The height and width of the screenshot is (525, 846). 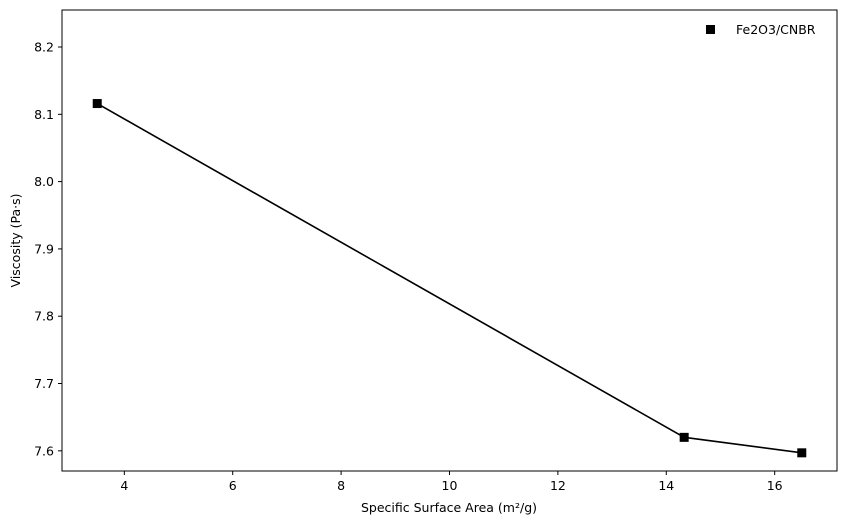 What do you see at coordinates (44, 47) in the screenshot?
I see `y-tick-label: 8.2` at bounding box center [44, 47].